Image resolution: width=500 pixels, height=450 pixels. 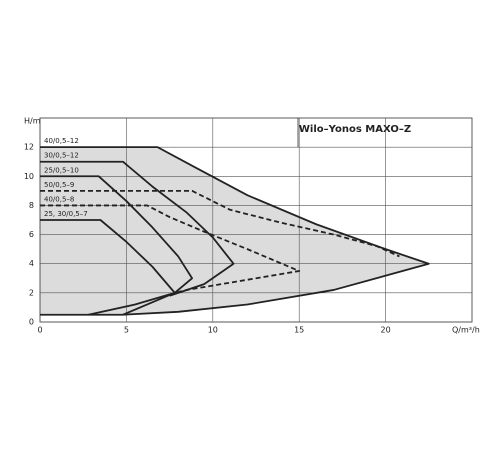 What do you see at coordinates (59, 199) in the screenshot?
I see `curve-label: 40/0,5–8` at bounding box center [59, 199].